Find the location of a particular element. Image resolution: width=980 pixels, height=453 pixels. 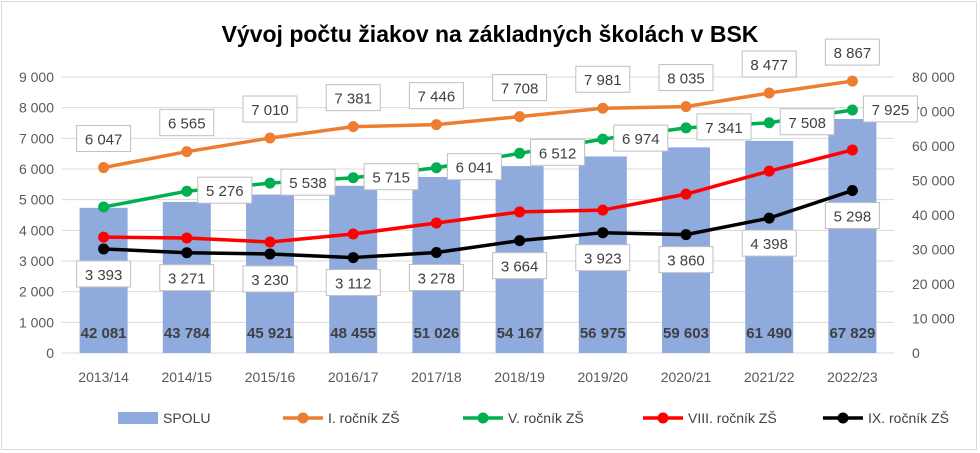

y-right-tick: 10 000 is located at coordinates (933, 319).